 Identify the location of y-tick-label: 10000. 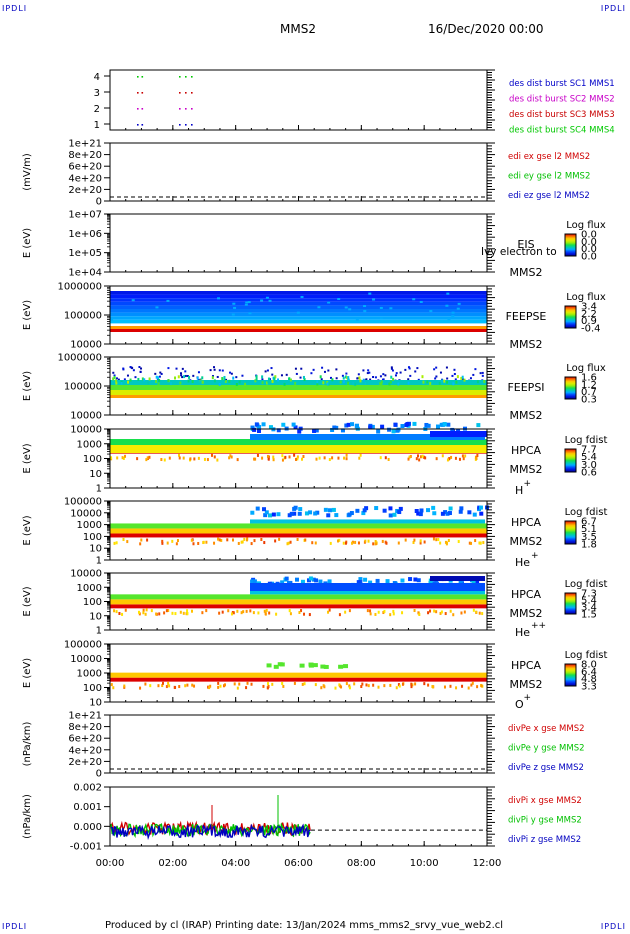
(86, 574).